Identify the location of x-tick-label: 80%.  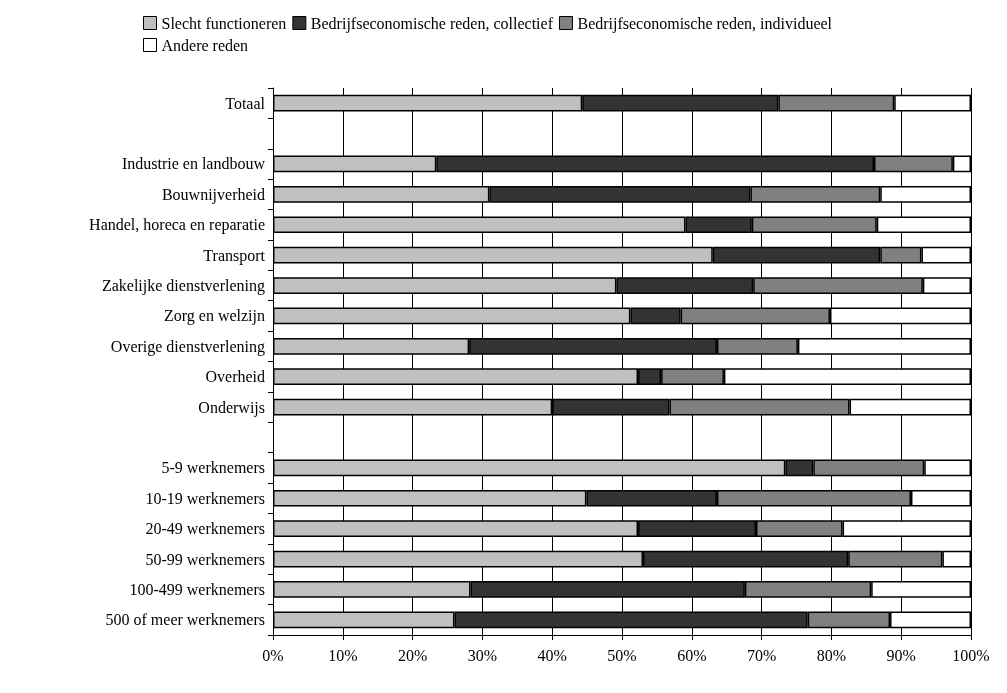
(831, 655).